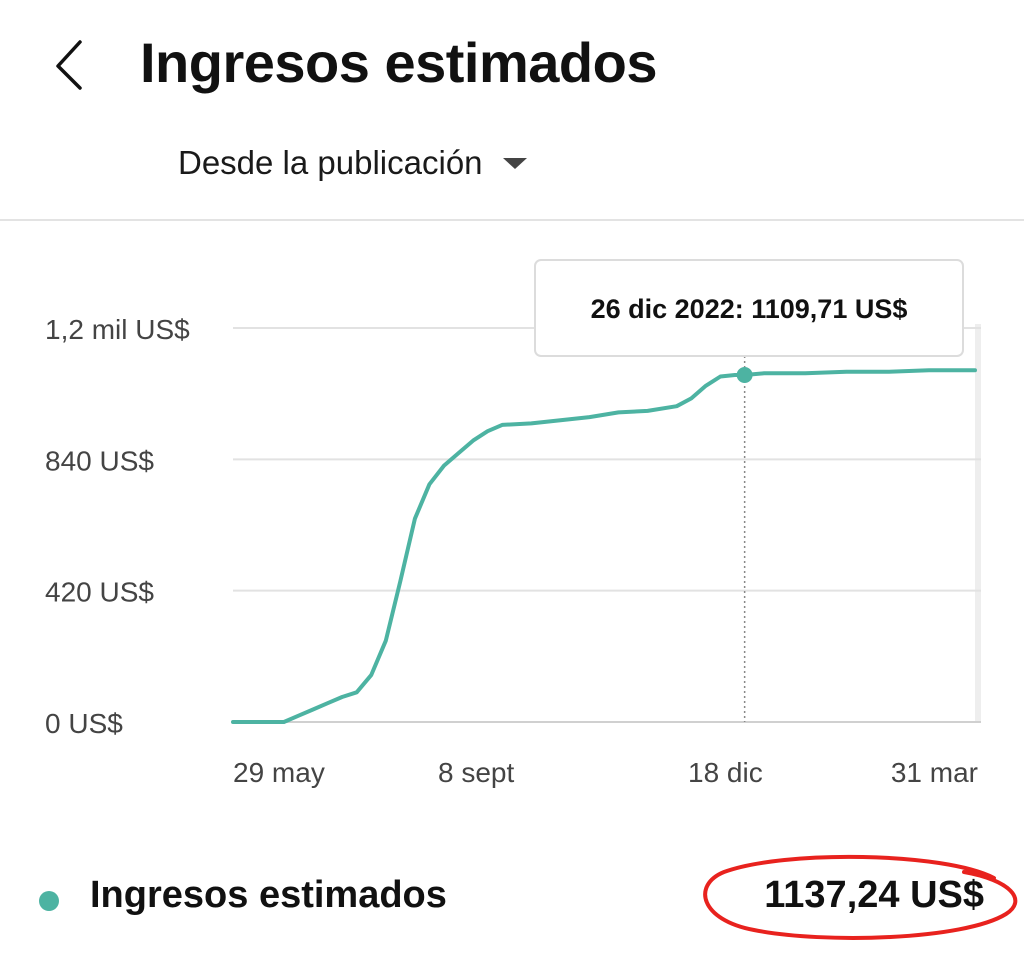 The height and width of the screenshot is (963, 1024). What do you see at coordinates (934, 772) in the screenshot?
I see `x-tick-label: 31 mar` at bounding box center [934, 772].